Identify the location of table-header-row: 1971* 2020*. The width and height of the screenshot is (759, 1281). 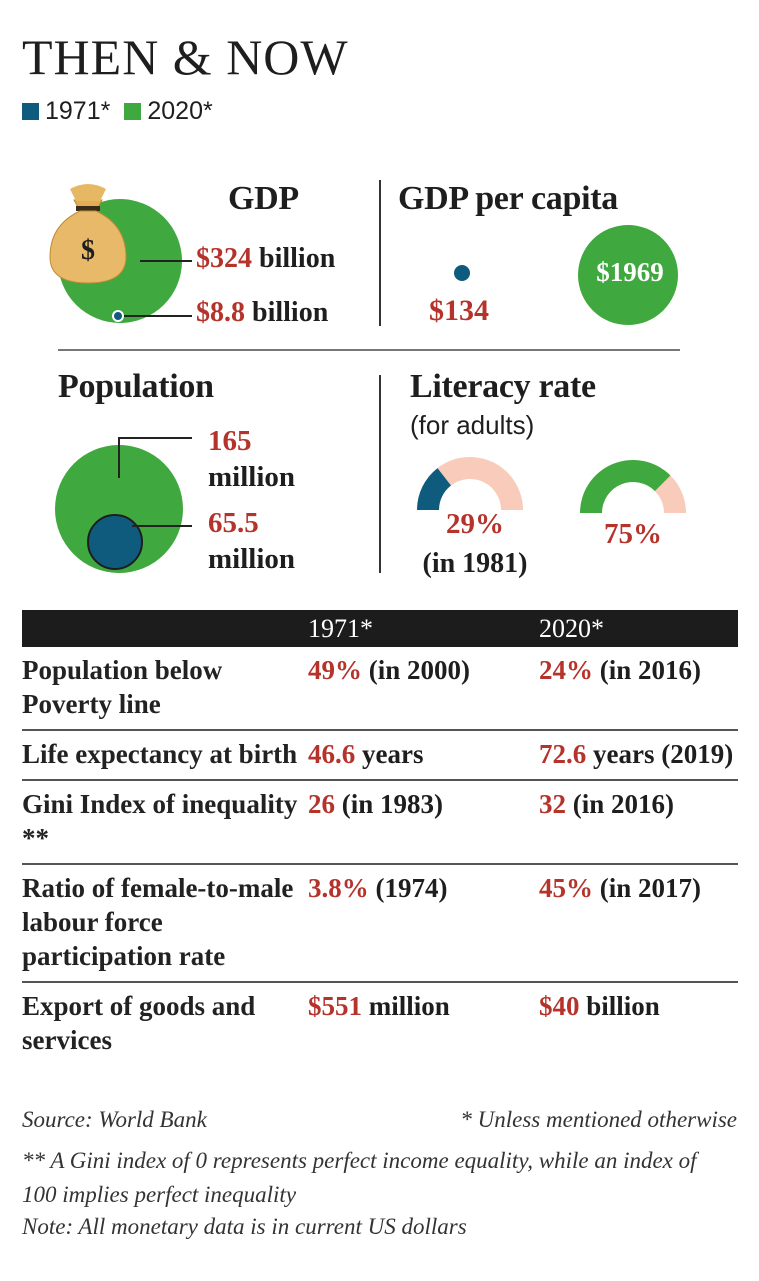
(380, 628).